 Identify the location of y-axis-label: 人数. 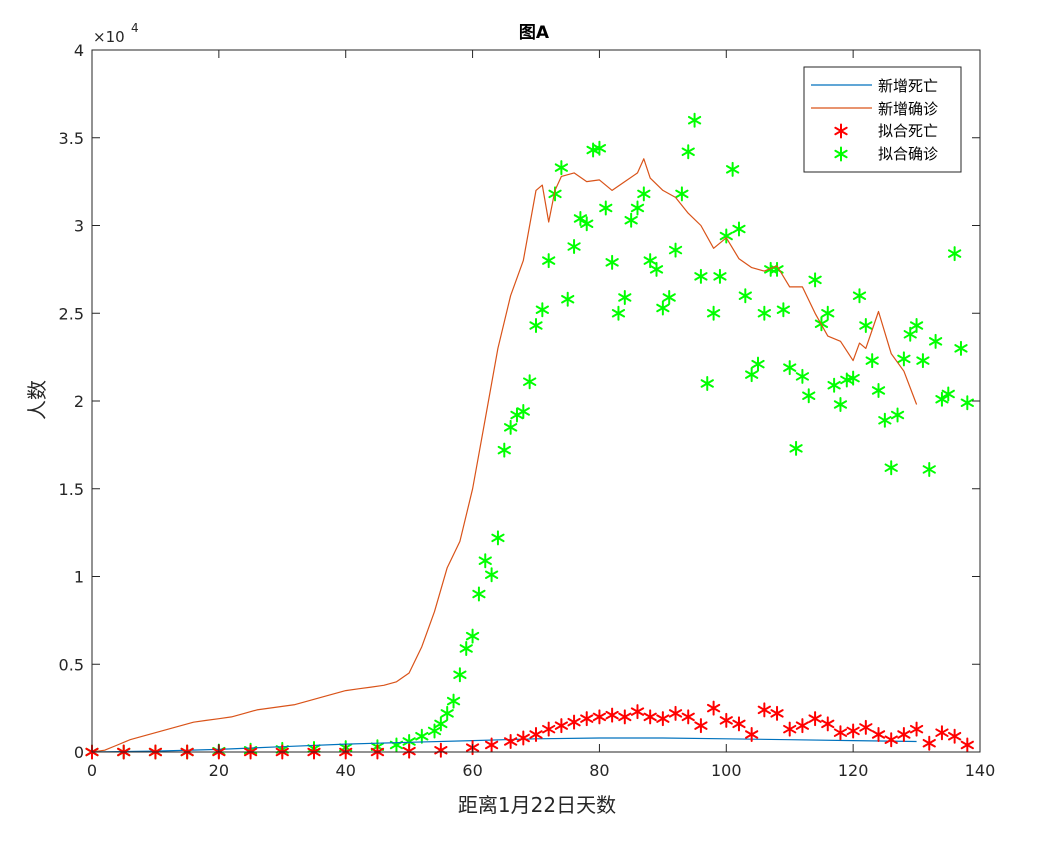
(37, 400).